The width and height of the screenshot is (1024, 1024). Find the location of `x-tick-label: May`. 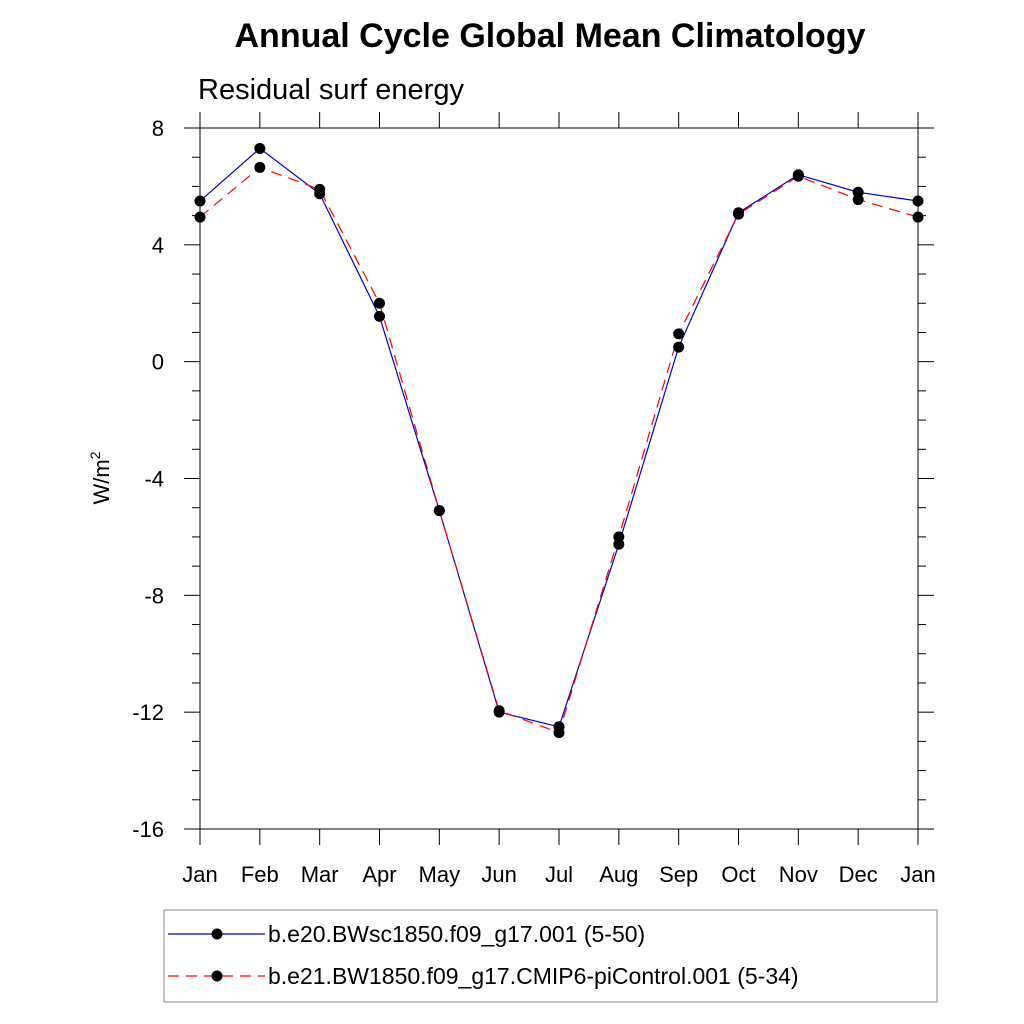

x-tick-label: May is located at coordinates (440, 874).